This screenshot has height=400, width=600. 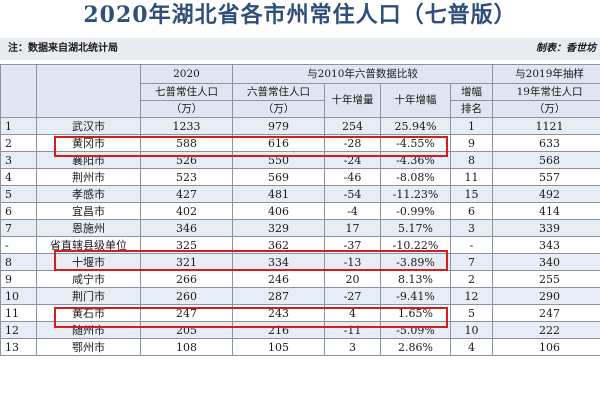 I want to click on pop-2019: 1121, so click(x=546, y=126).